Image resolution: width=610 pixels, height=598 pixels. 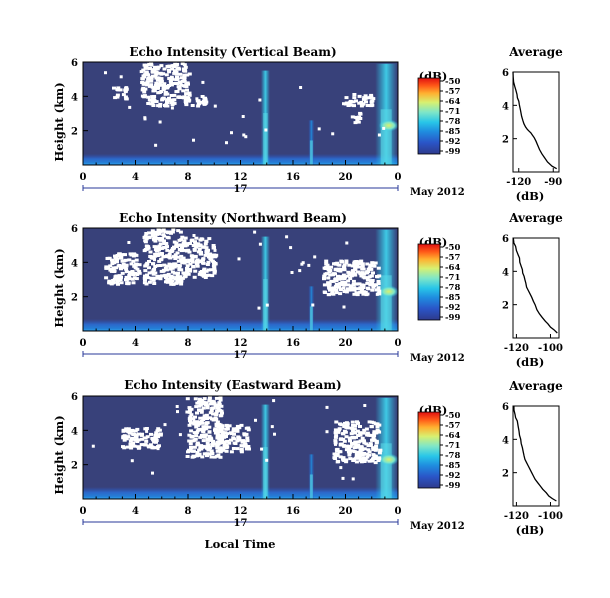 What do you see at coordinates (74, 229) in the screenshot?
I see `y-tick-label: 6` at bounding box center [74, 229].